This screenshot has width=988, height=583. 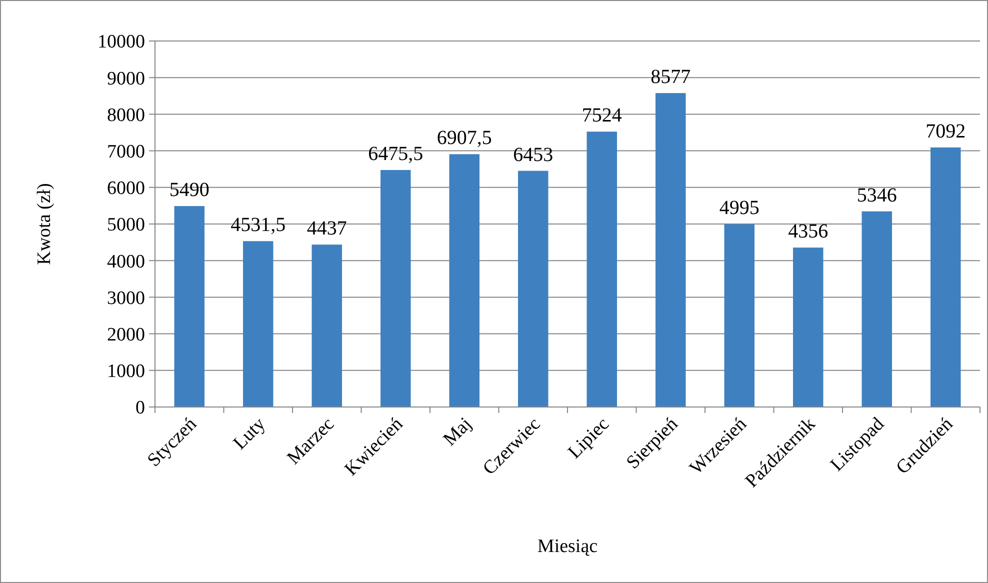 I want to click on data-label: 4531,5, so click(x=258, y=225).